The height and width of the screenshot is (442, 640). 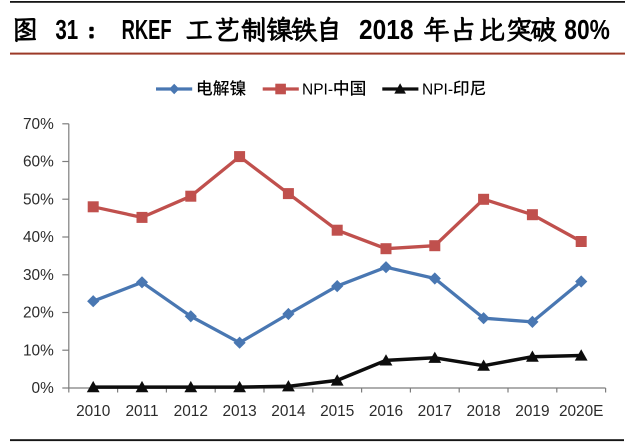 What do you see at coordinates (38, 199) in the screenshot?
I see `svg-text: 50%` at bounding box center [38, 199].